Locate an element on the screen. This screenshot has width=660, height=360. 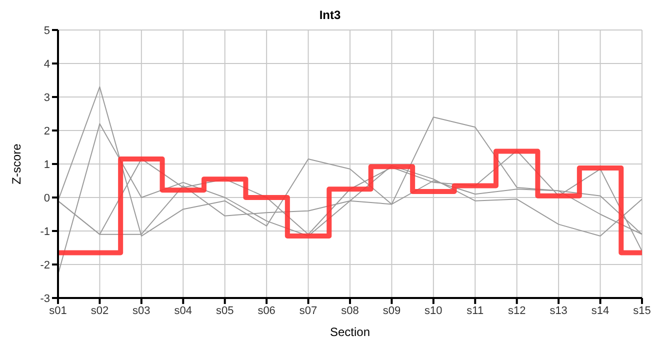
y-tick-label: -1 is located at coordinates (45, 232).